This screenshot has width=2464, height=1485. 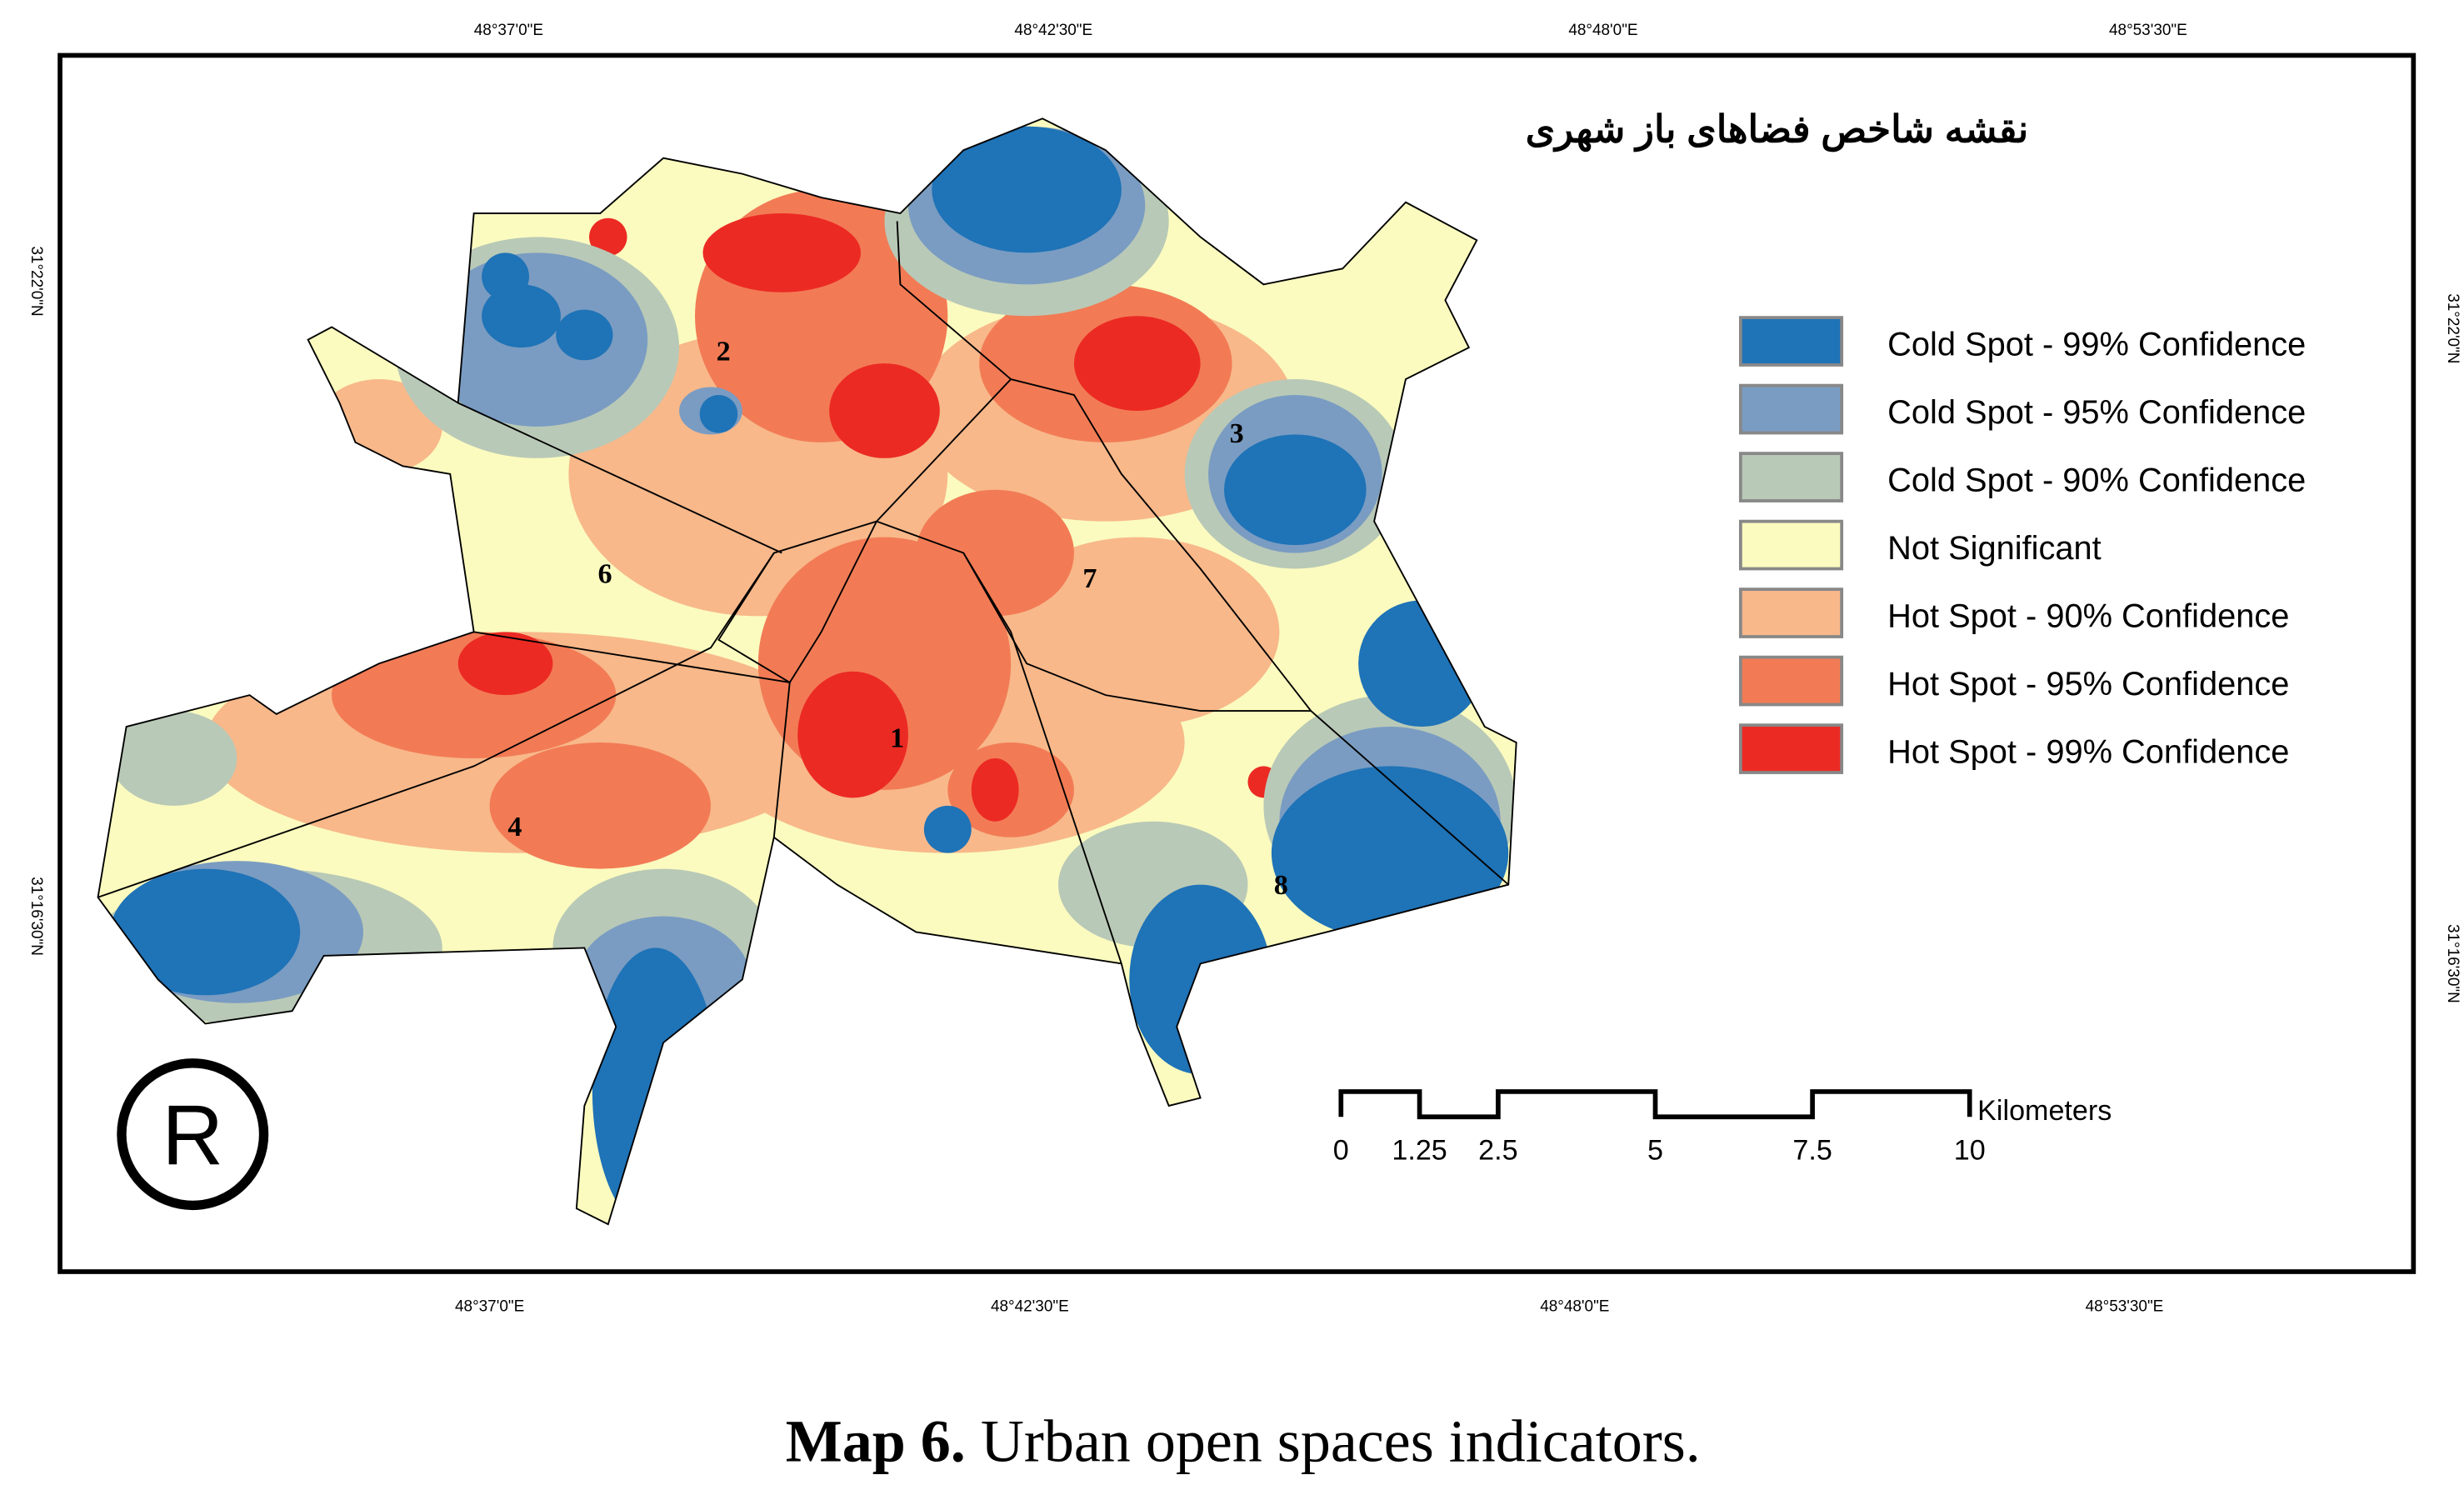 I want to click on legend-label: Hot Spot - 90% Confidence, so click(x=2088, y=616).